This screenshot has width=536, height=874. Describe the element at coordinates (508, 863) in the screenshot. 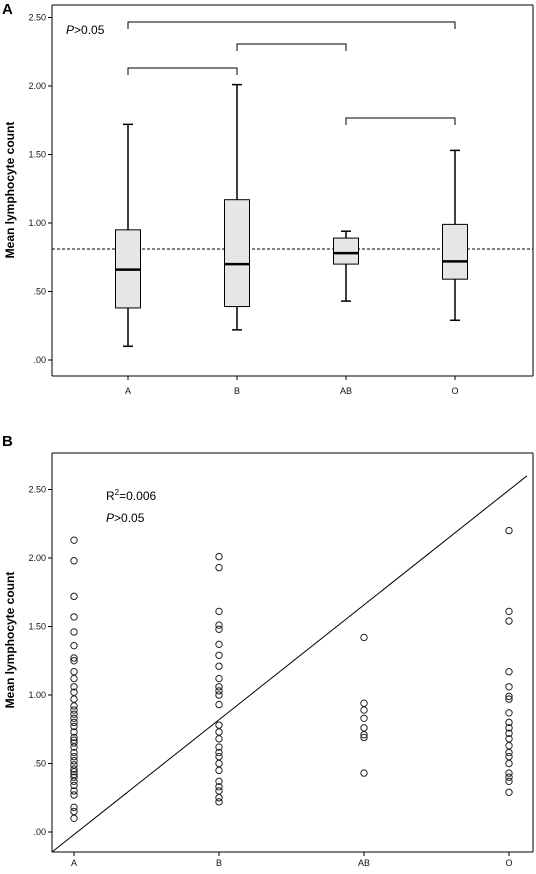

I see `panel-b-x-tick-label: O` at that location.